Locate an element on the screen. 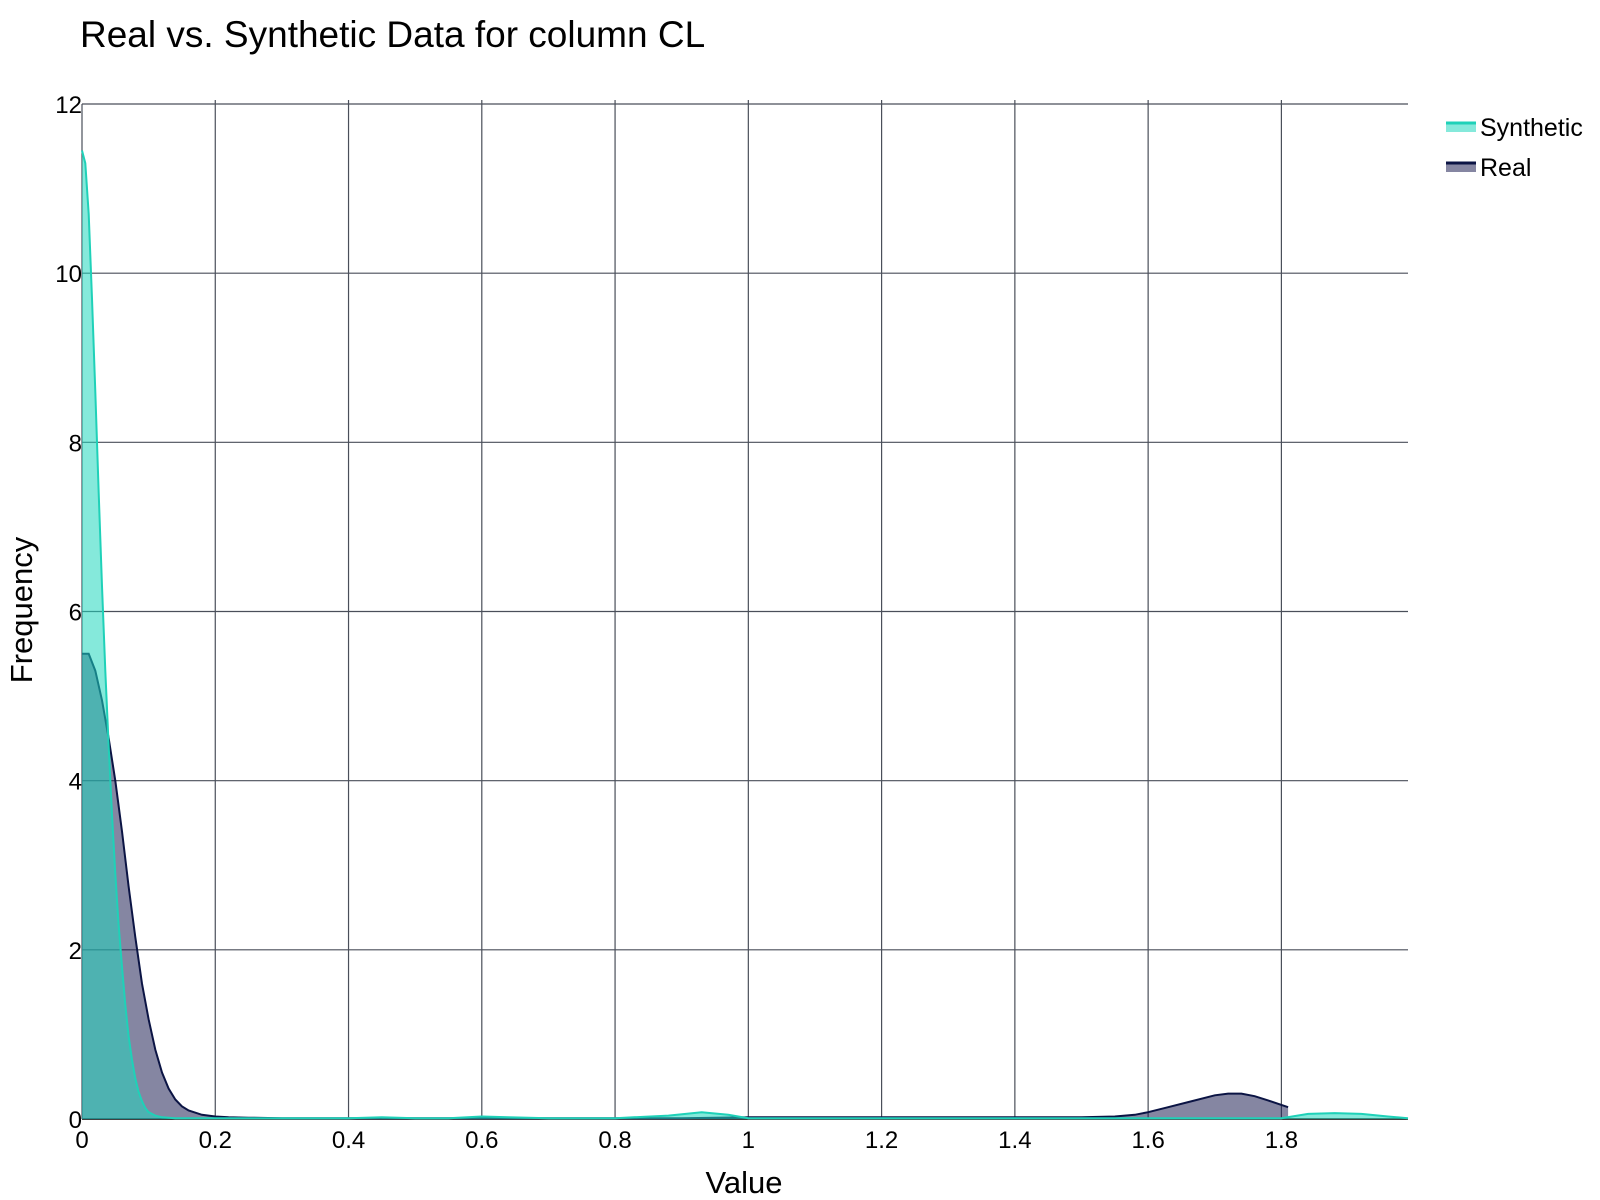 This screenshot has width=1600, height=1200. x-tick-label: 1.2 is located at coordinates (881, 1140).